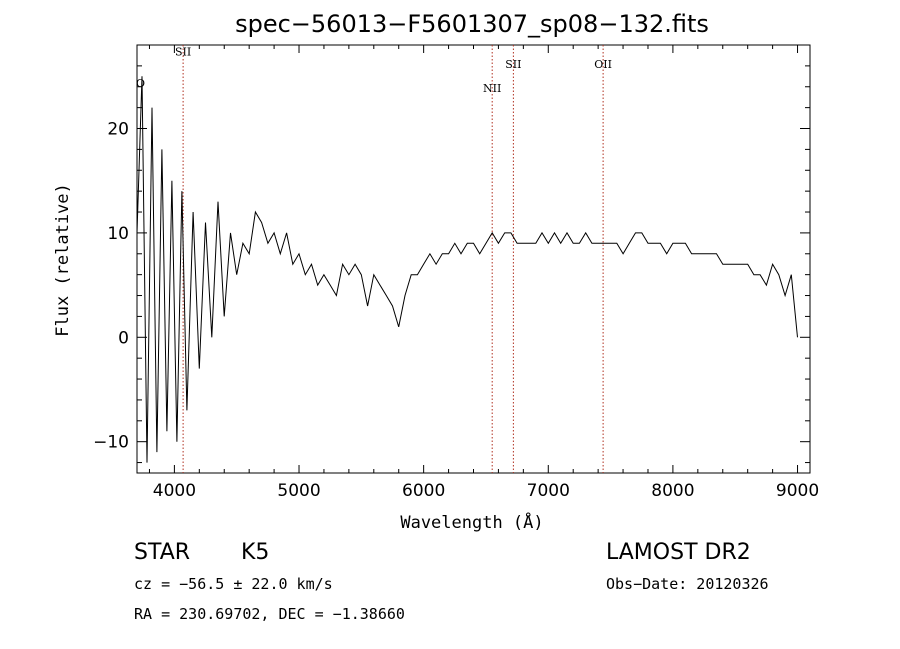 This screenshot has height=649, width=900. Describe the element at coordinates (687, 584) in the screenshot. I see `obs-date: Obs−Date: 20120326` at that location.